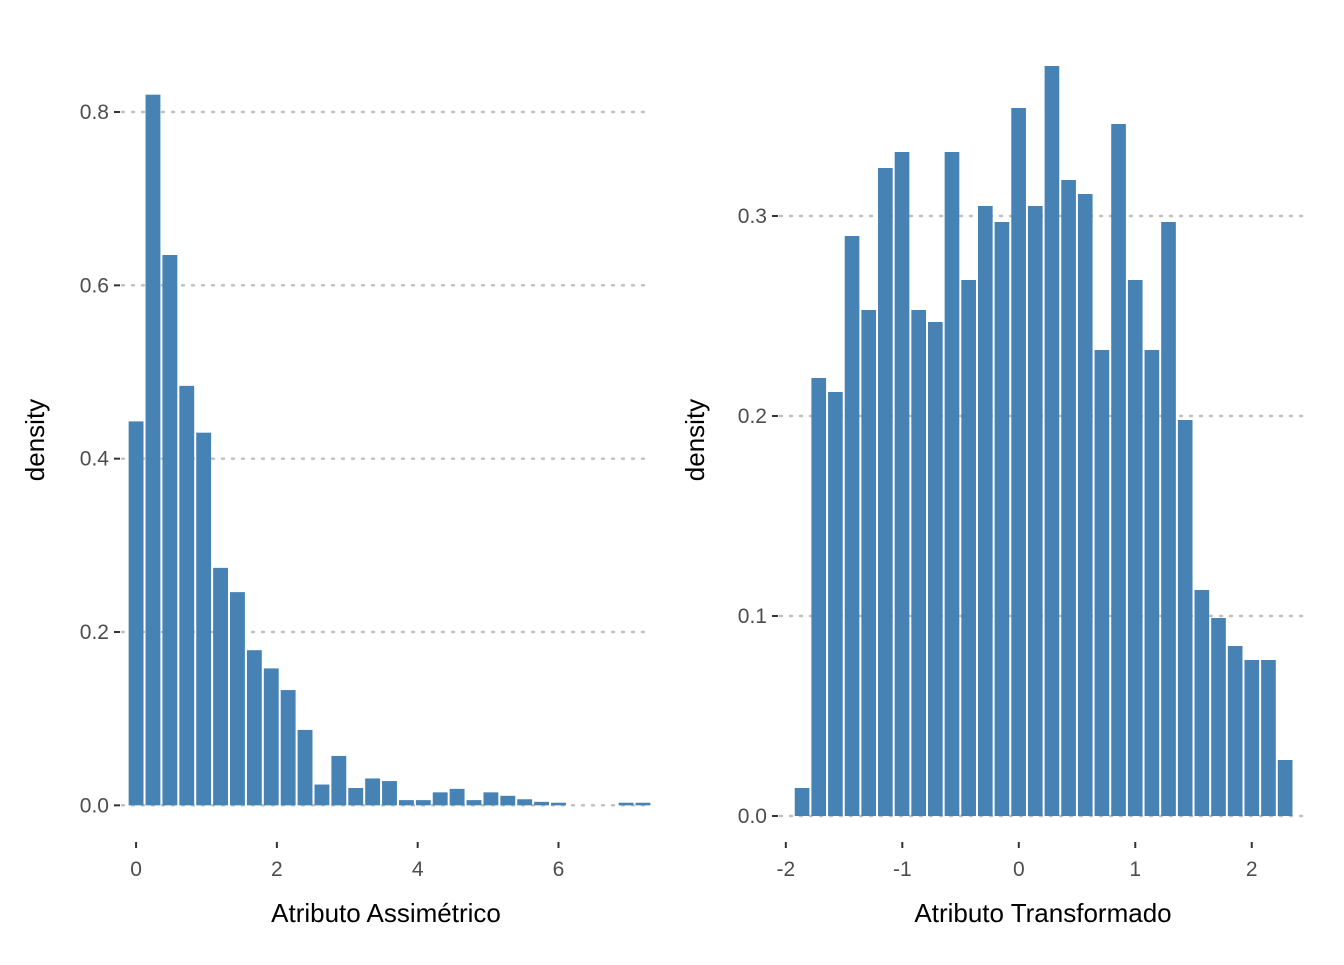  What do you see at coordinates (1042, 913) in the screenshot?
I see `x-axis-title: Atributo Transformado` at bounding box center [1042, 913].